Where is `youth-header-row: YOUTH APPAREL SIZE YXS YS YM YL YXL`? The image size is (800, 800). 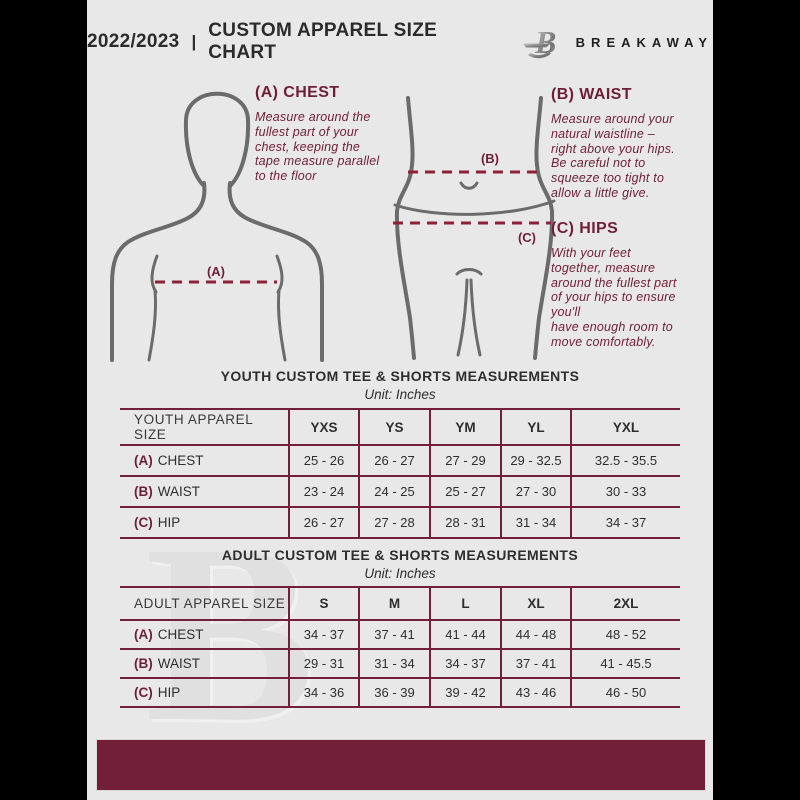
youth-header-row: YOUTH APPAREL SIZE YXS YS YM YL YXL is located at coordinates (400, 427).